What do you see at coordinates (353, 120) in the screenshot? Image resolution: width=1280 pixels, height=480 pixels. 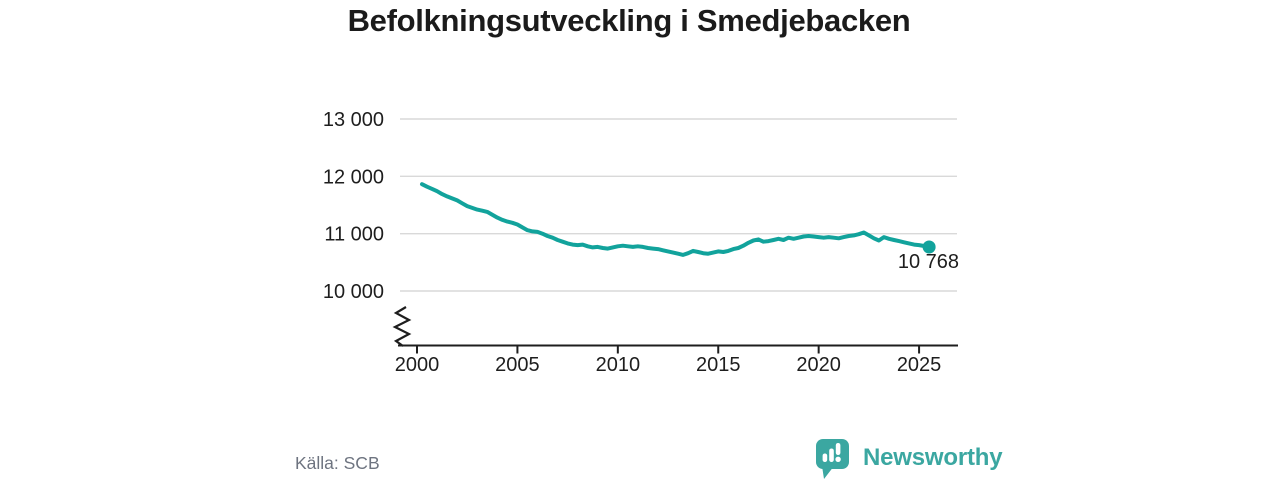 I see `y-tick-label: 13 000` at bounding box center [353, 120].